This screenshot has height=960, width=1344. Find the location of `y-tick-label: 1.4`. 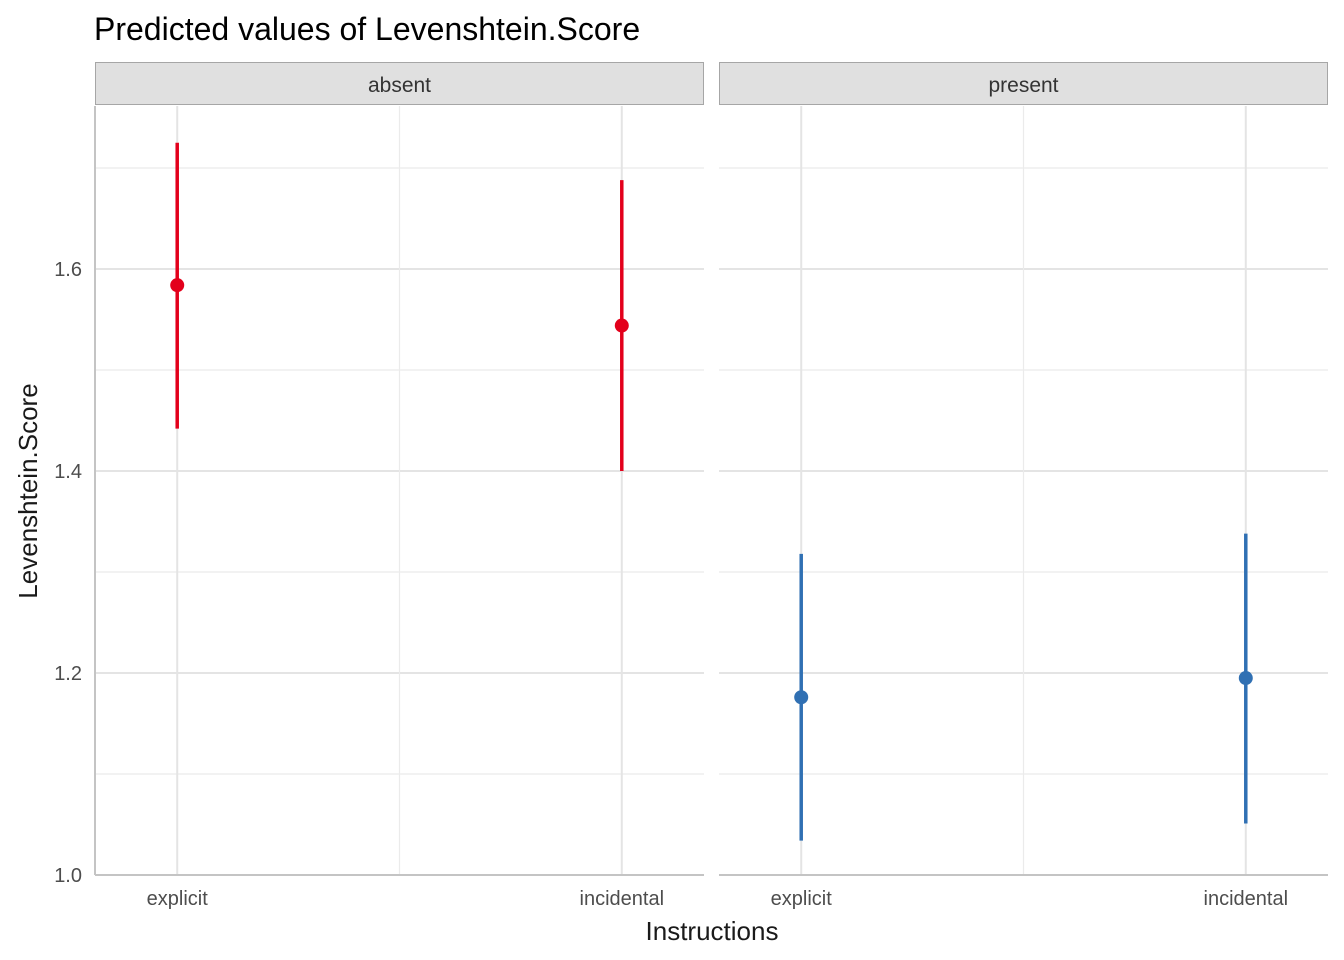

y-tick-label: 1.4 is located at coordinates (68, 472).